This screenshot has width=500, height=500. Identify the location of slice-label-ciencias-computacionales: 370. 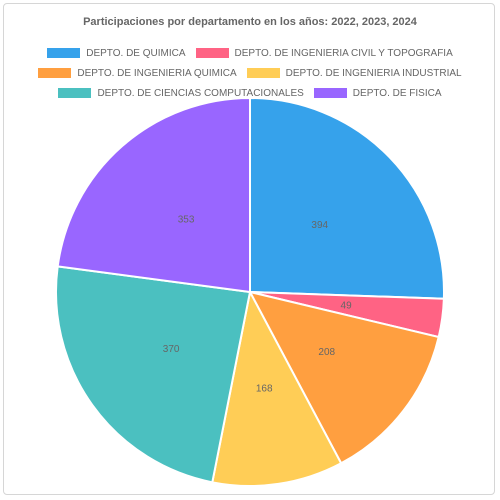
(171, 349).